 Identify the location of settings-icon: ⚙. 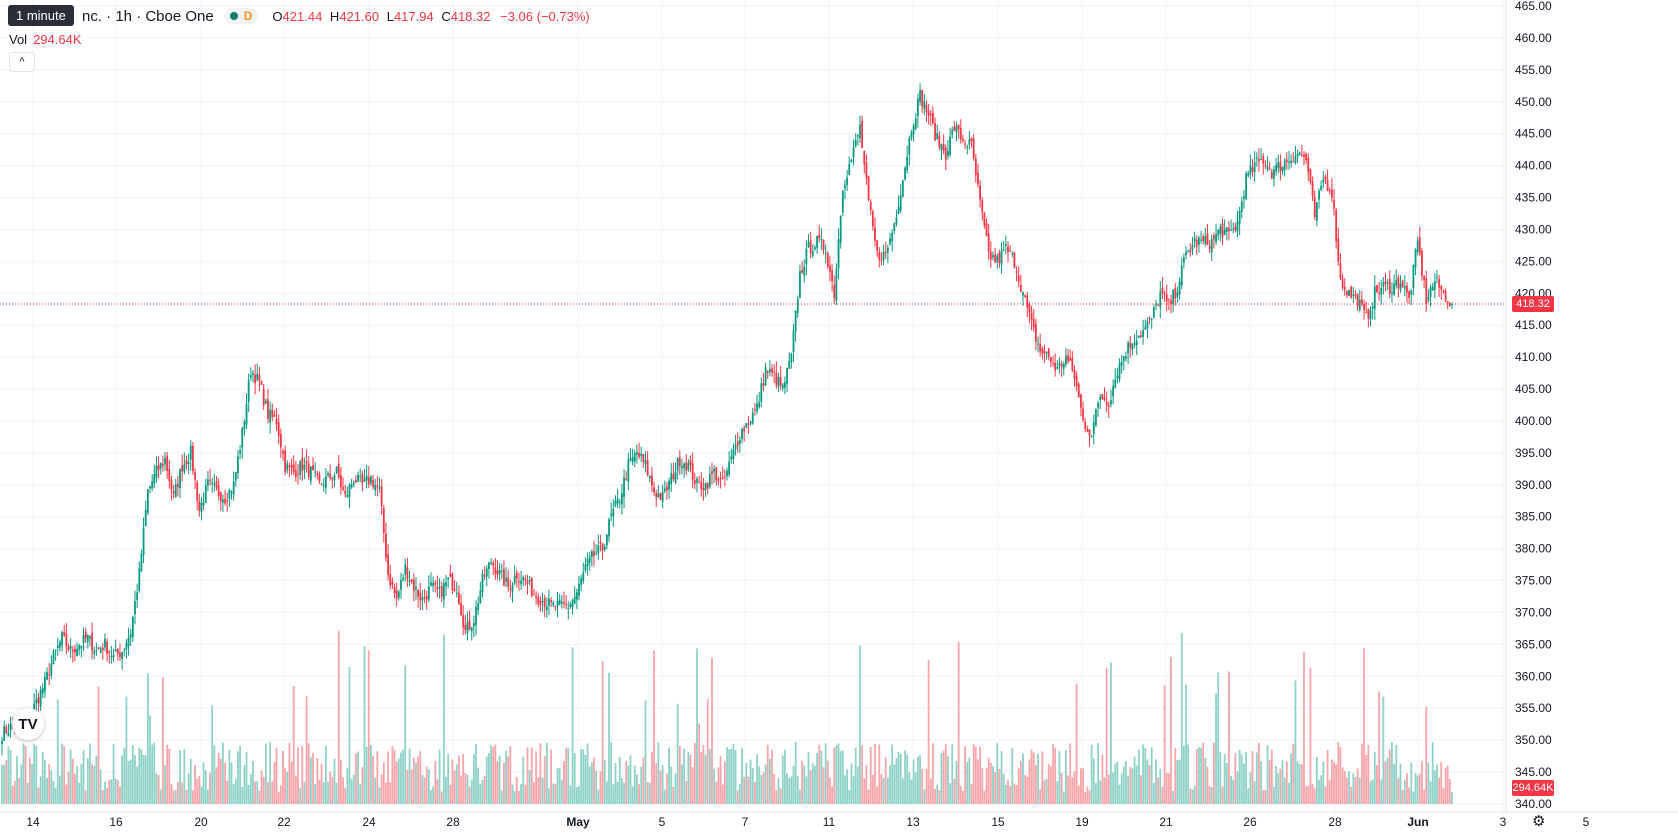
(1539, 821).